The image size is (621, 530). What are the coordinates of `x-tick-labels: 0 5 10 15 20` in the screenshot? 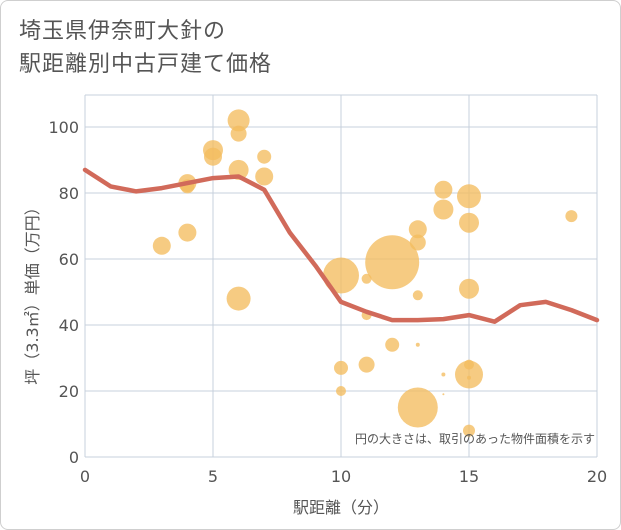 It's located at (343, 476).